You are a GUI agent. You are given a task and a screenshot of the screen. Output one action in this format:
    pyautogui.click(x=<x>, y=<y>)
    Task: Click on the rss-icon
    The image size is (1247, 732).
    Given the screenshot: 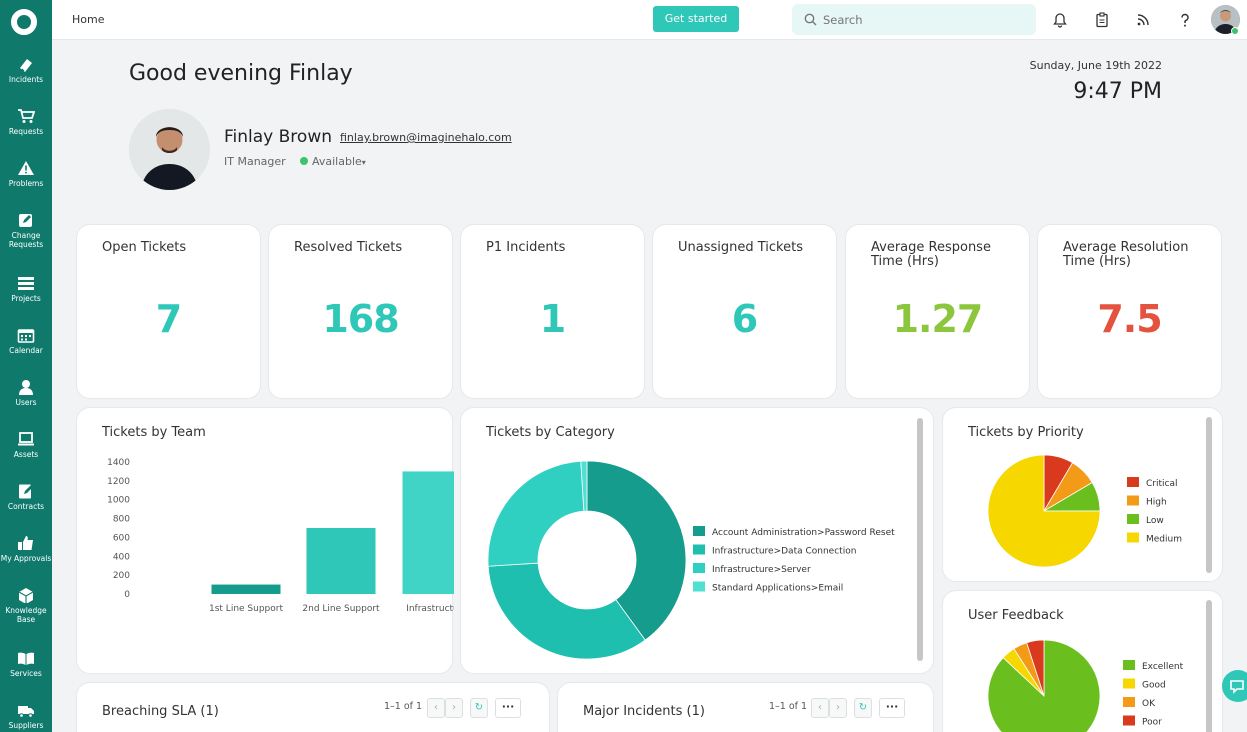 What is the action you would take?
    pyautogui.click(x=1143, y=20)
    